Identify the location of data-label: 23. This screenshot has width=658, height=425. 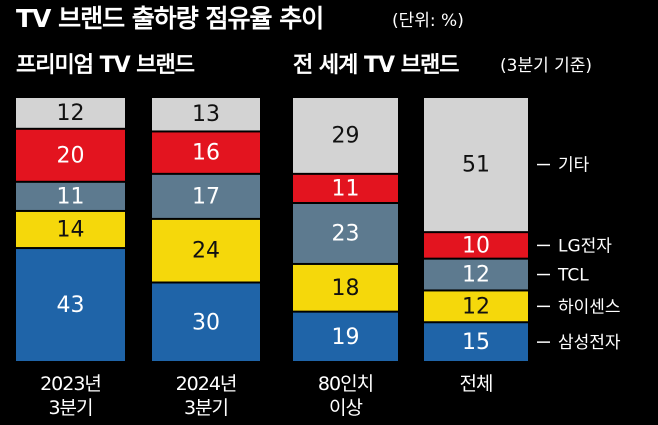
(346, 233).